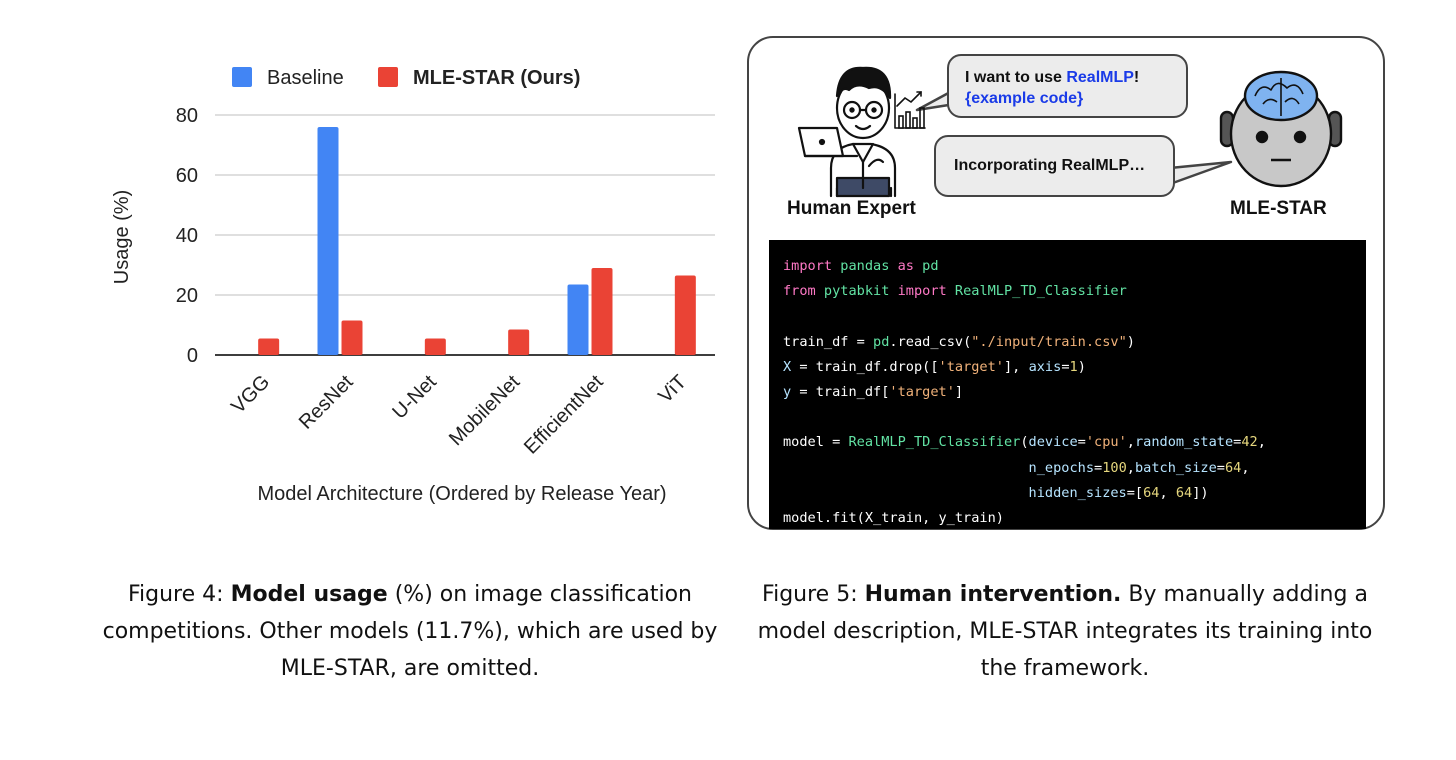 This screenshot has width=1456, height=760. I want to click on code-token: pandas, so click(865, 266).